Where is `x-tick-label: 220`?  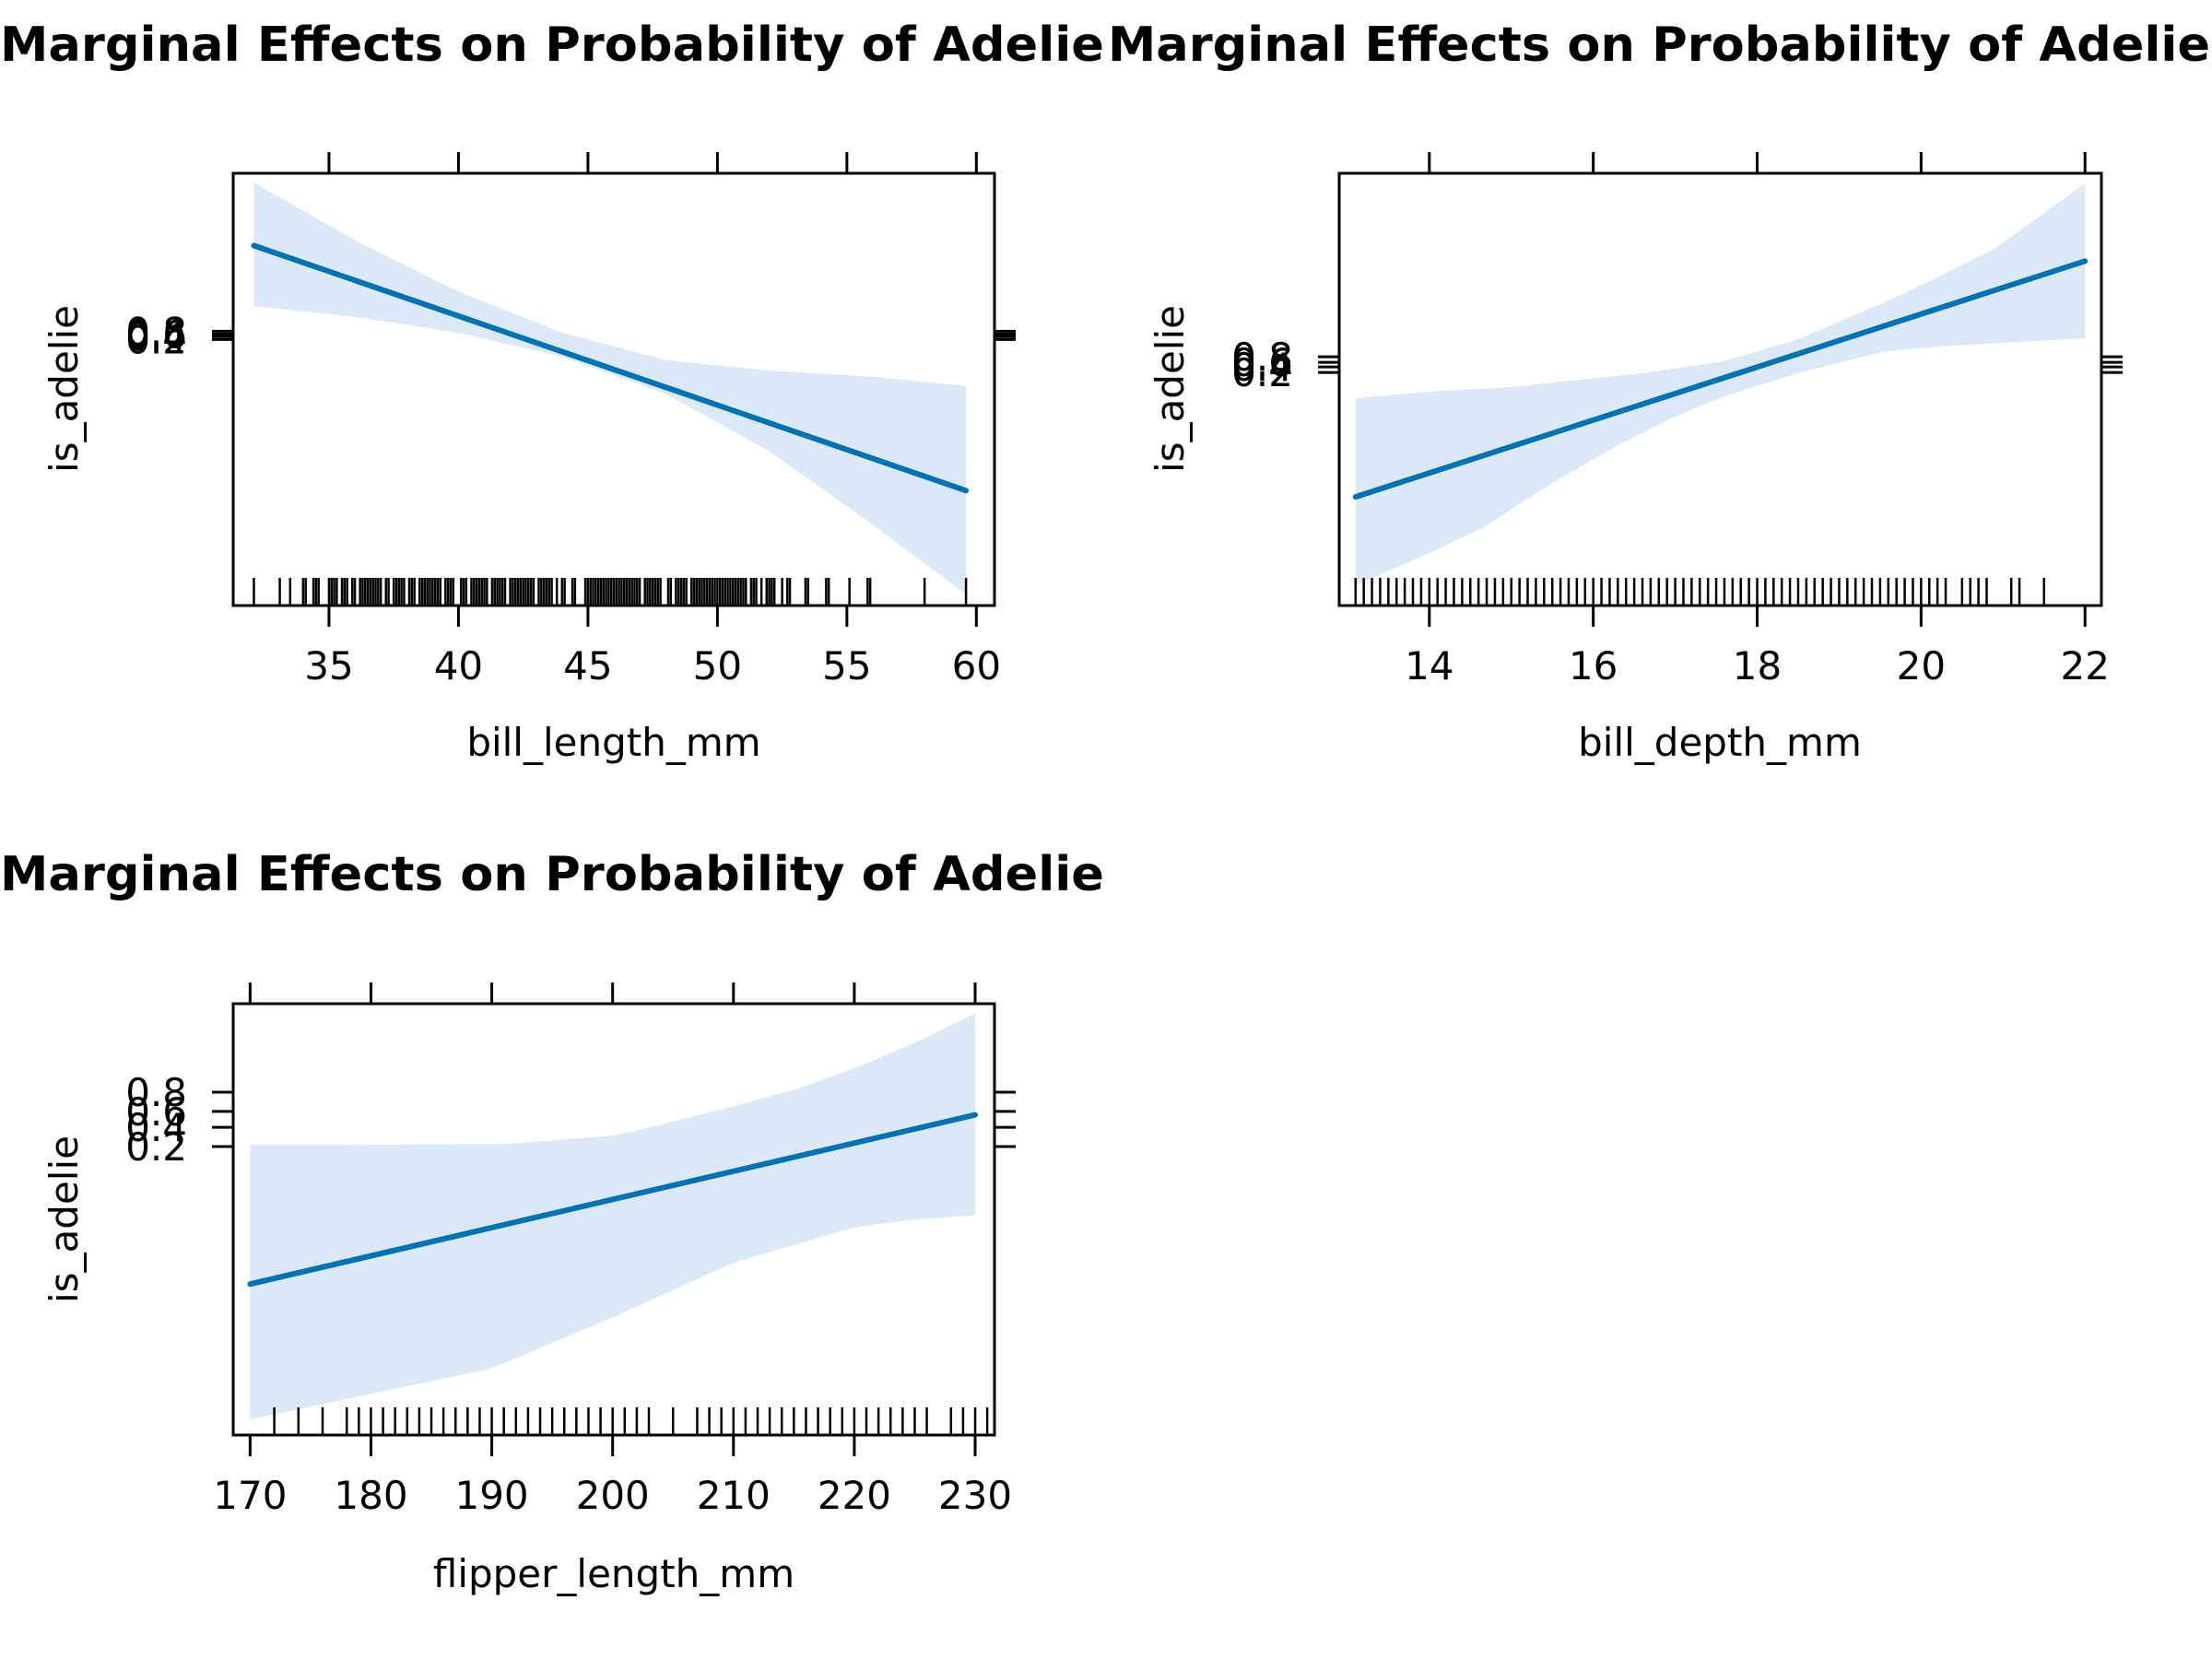 x-tick-label: 220 is located at coordinates (854, 1495).